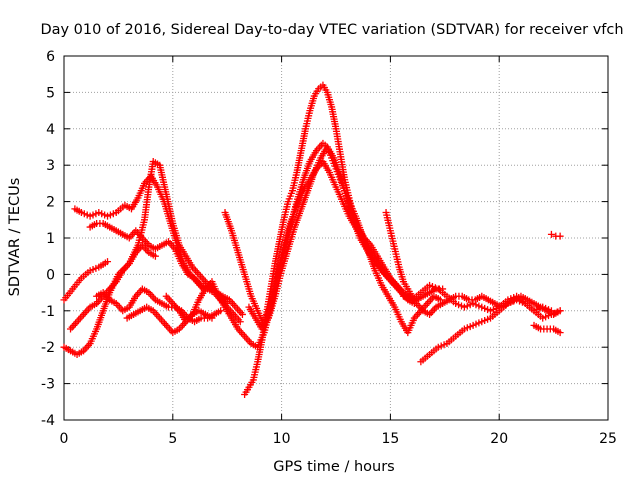 The width and height of the screenshot is (640, 480). I want to click on x-tick-label: 5, so click(172, 439).